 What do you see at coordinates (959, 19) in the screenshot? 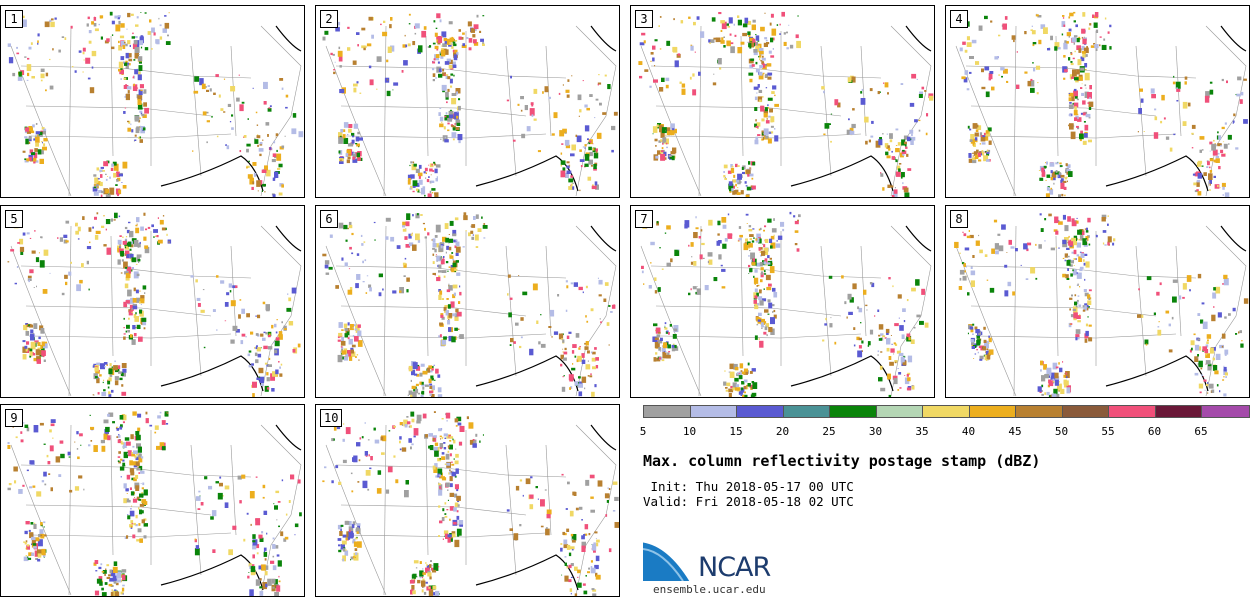
I see `member-label: 4` at bounding box center [959, 19].